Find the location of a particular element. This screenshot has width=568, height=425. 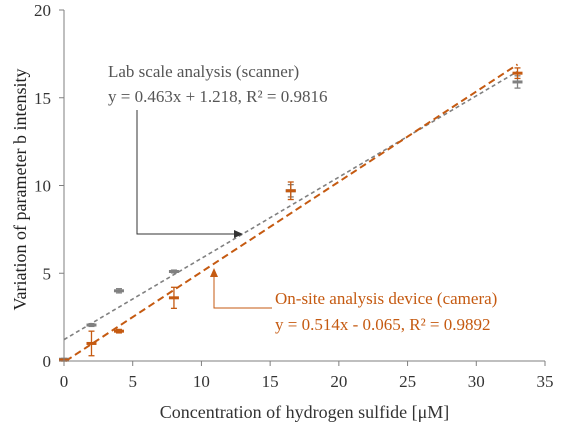

y-tick-label: 5 is located at coordinates (47, 273).